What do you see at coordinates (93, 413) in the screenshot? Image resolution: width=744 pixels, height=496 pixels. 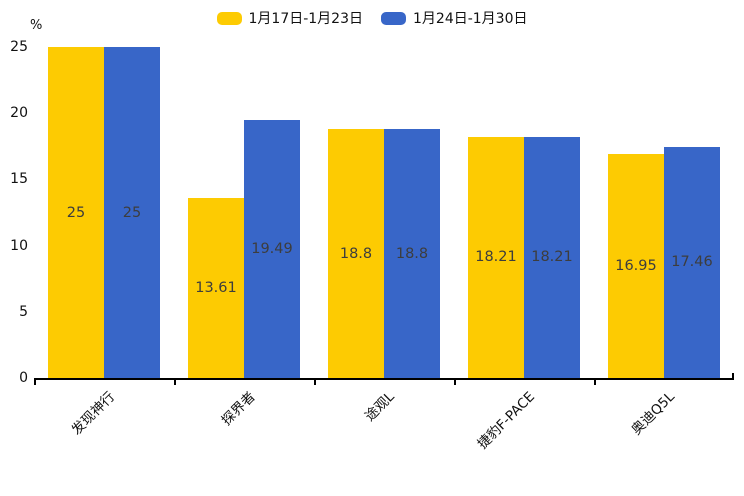 I see `x-category-label-1: 发现神行` at bounding box center [93, 413].